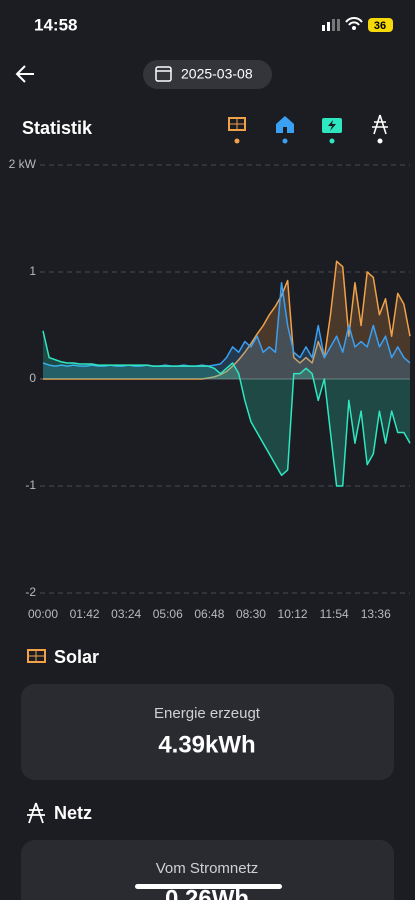 Image resolution: width=415 pixels, height=900 pixels. What do you see at coordinates (334, 614) in the screenshot?
I see `x-tick-label: 11:54` at bounding box center [334, 614].